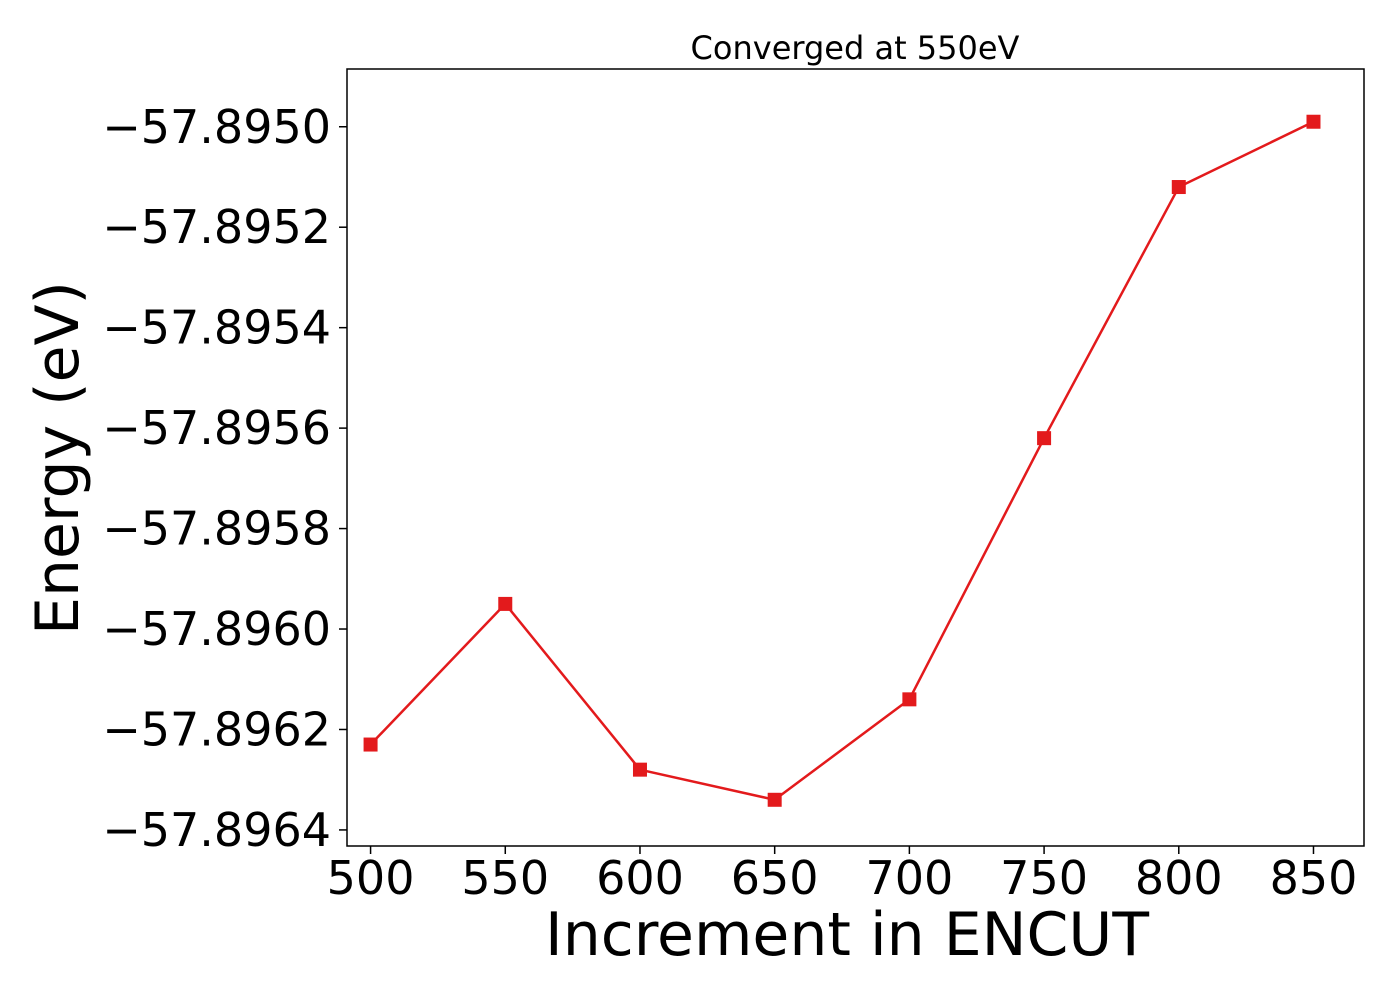  What do you see at coordinates (855, 48) in the screenshot?
I see `chart-title: Converged at 550eV` at bounding box center [855, 48].